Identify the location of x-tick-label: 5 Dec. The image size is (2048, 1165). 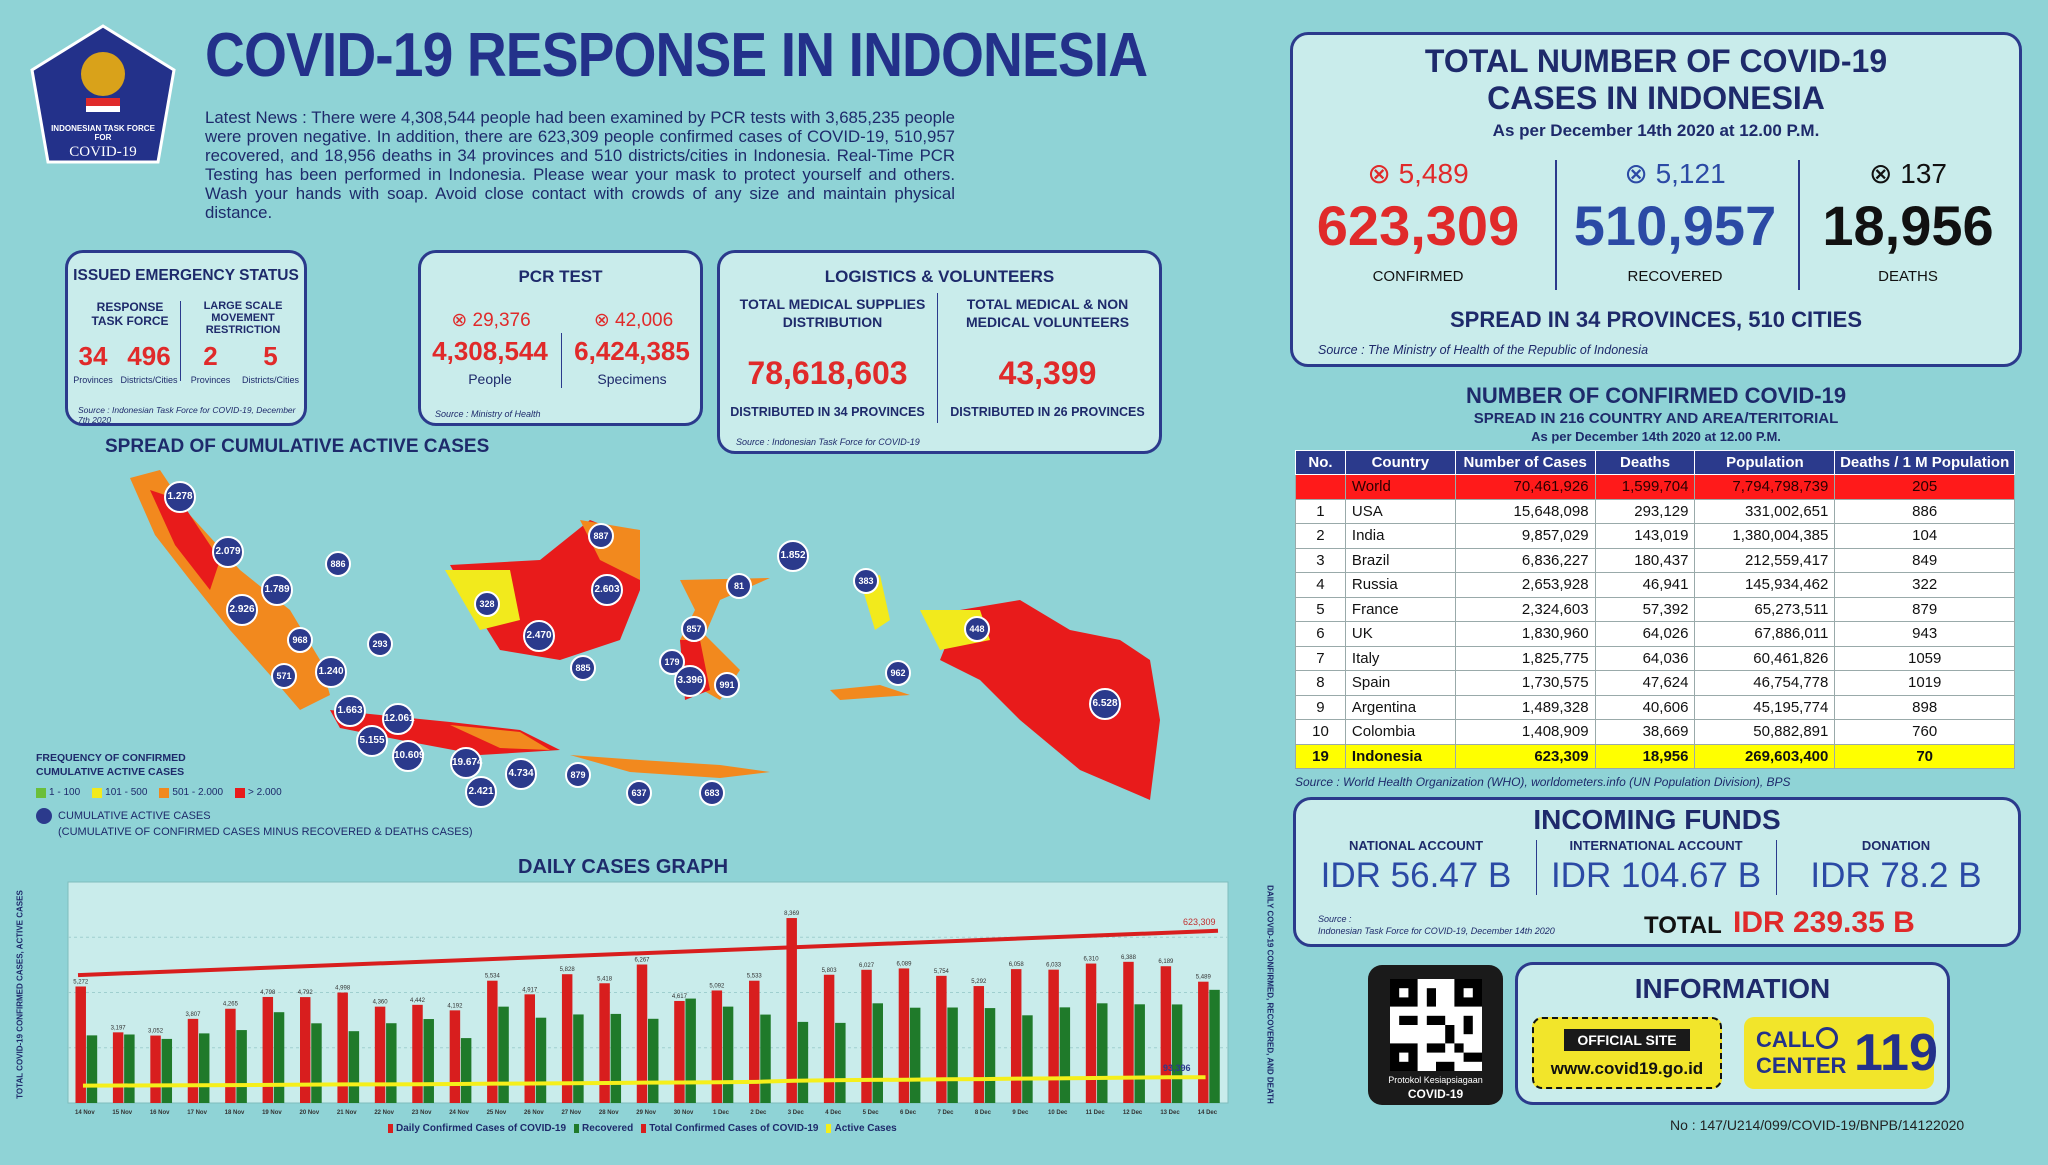
(871, 1113).